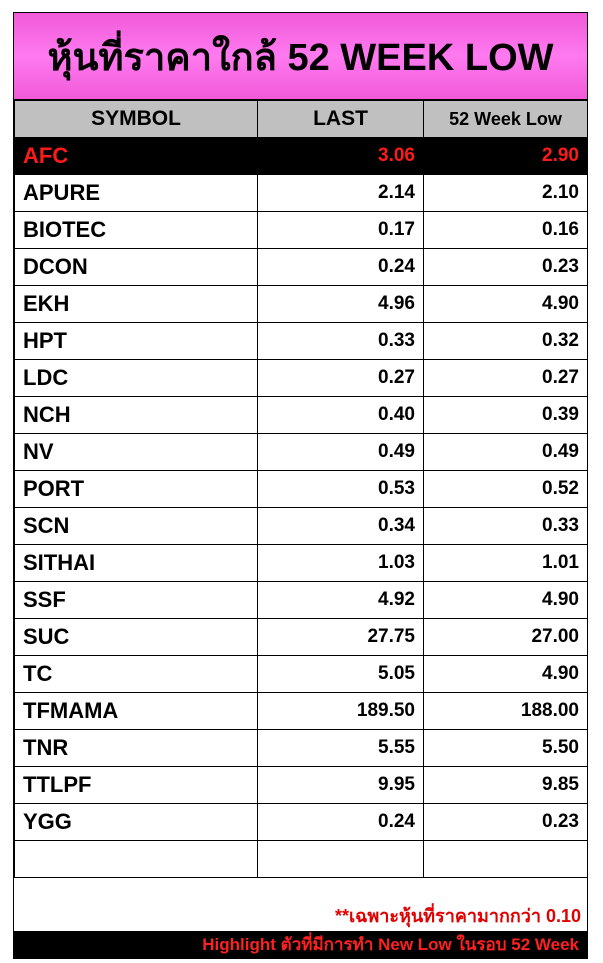 This screenshot has width=603, height=963. I want to click on empty-row, so click(301, 859).